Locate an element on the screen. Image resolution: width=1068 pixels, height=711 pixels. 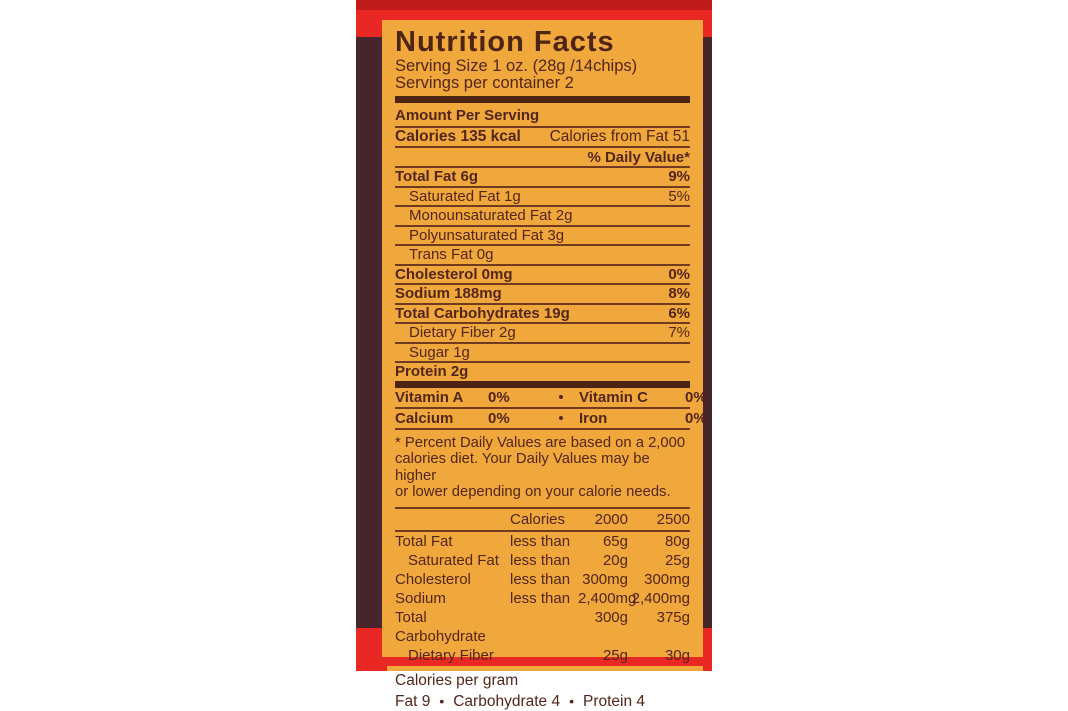
next-panel-top-edge is located at coordinates (545, 668).